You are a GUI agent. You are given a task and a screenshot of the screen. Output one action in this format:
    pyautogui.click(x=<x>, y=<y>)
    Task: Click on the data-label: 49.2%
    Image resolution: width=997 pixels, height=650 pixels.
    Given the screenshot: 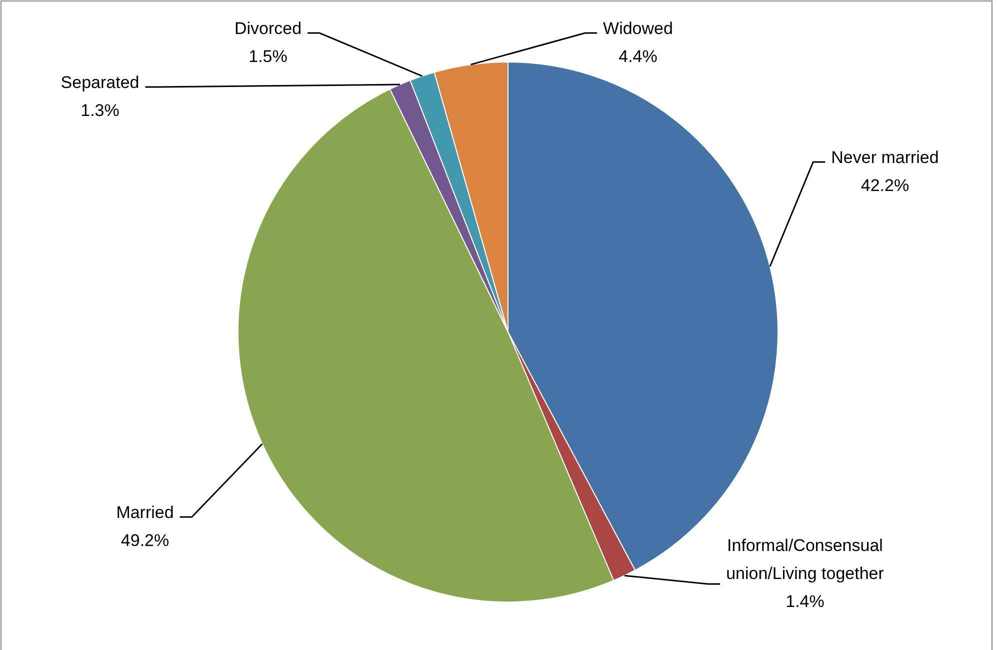 What is the action you would take?
    pyautogui.click(x=145, y=540)
    